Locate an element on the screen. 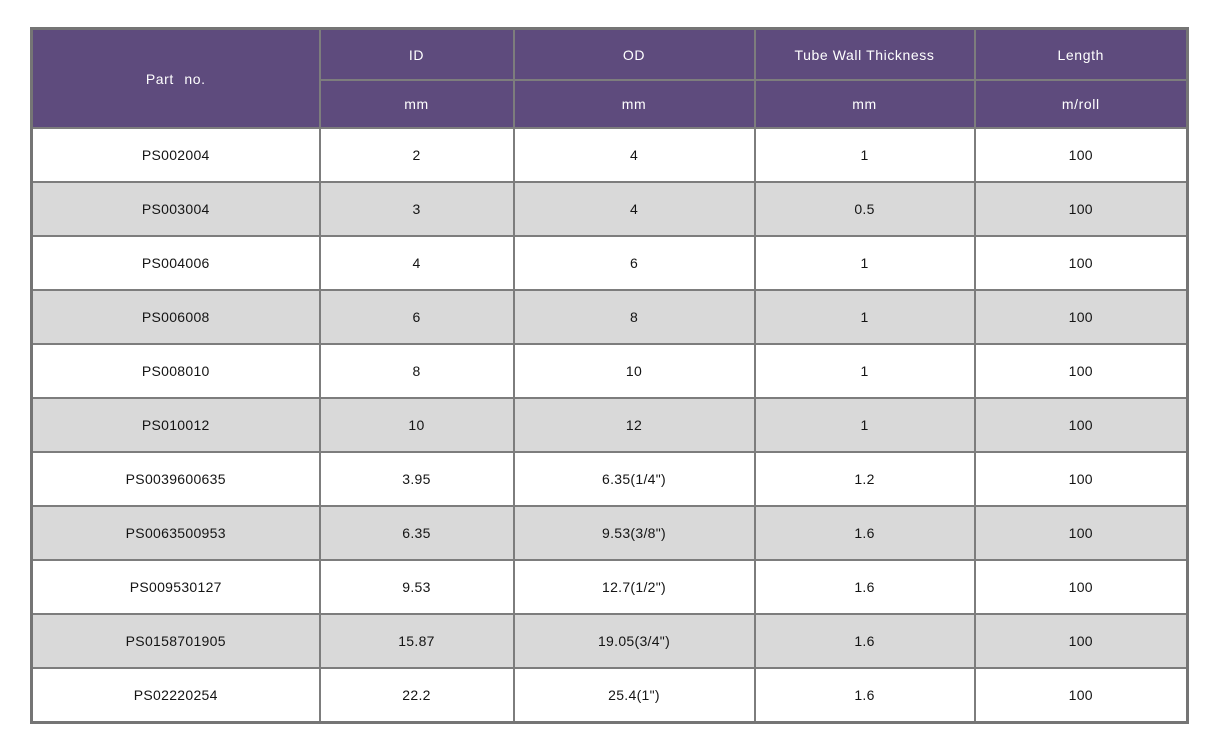 The image size is (1216, 750). col-header-od: OD is located at coordinates (634, 54).